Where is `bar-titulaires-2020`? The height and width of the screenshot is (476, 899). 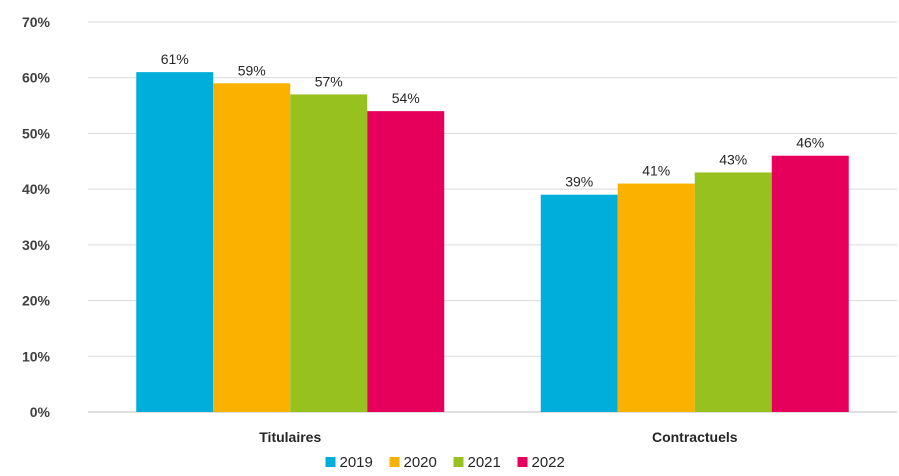 bar-titulaires-2020 is located at coordinates (252, 248).